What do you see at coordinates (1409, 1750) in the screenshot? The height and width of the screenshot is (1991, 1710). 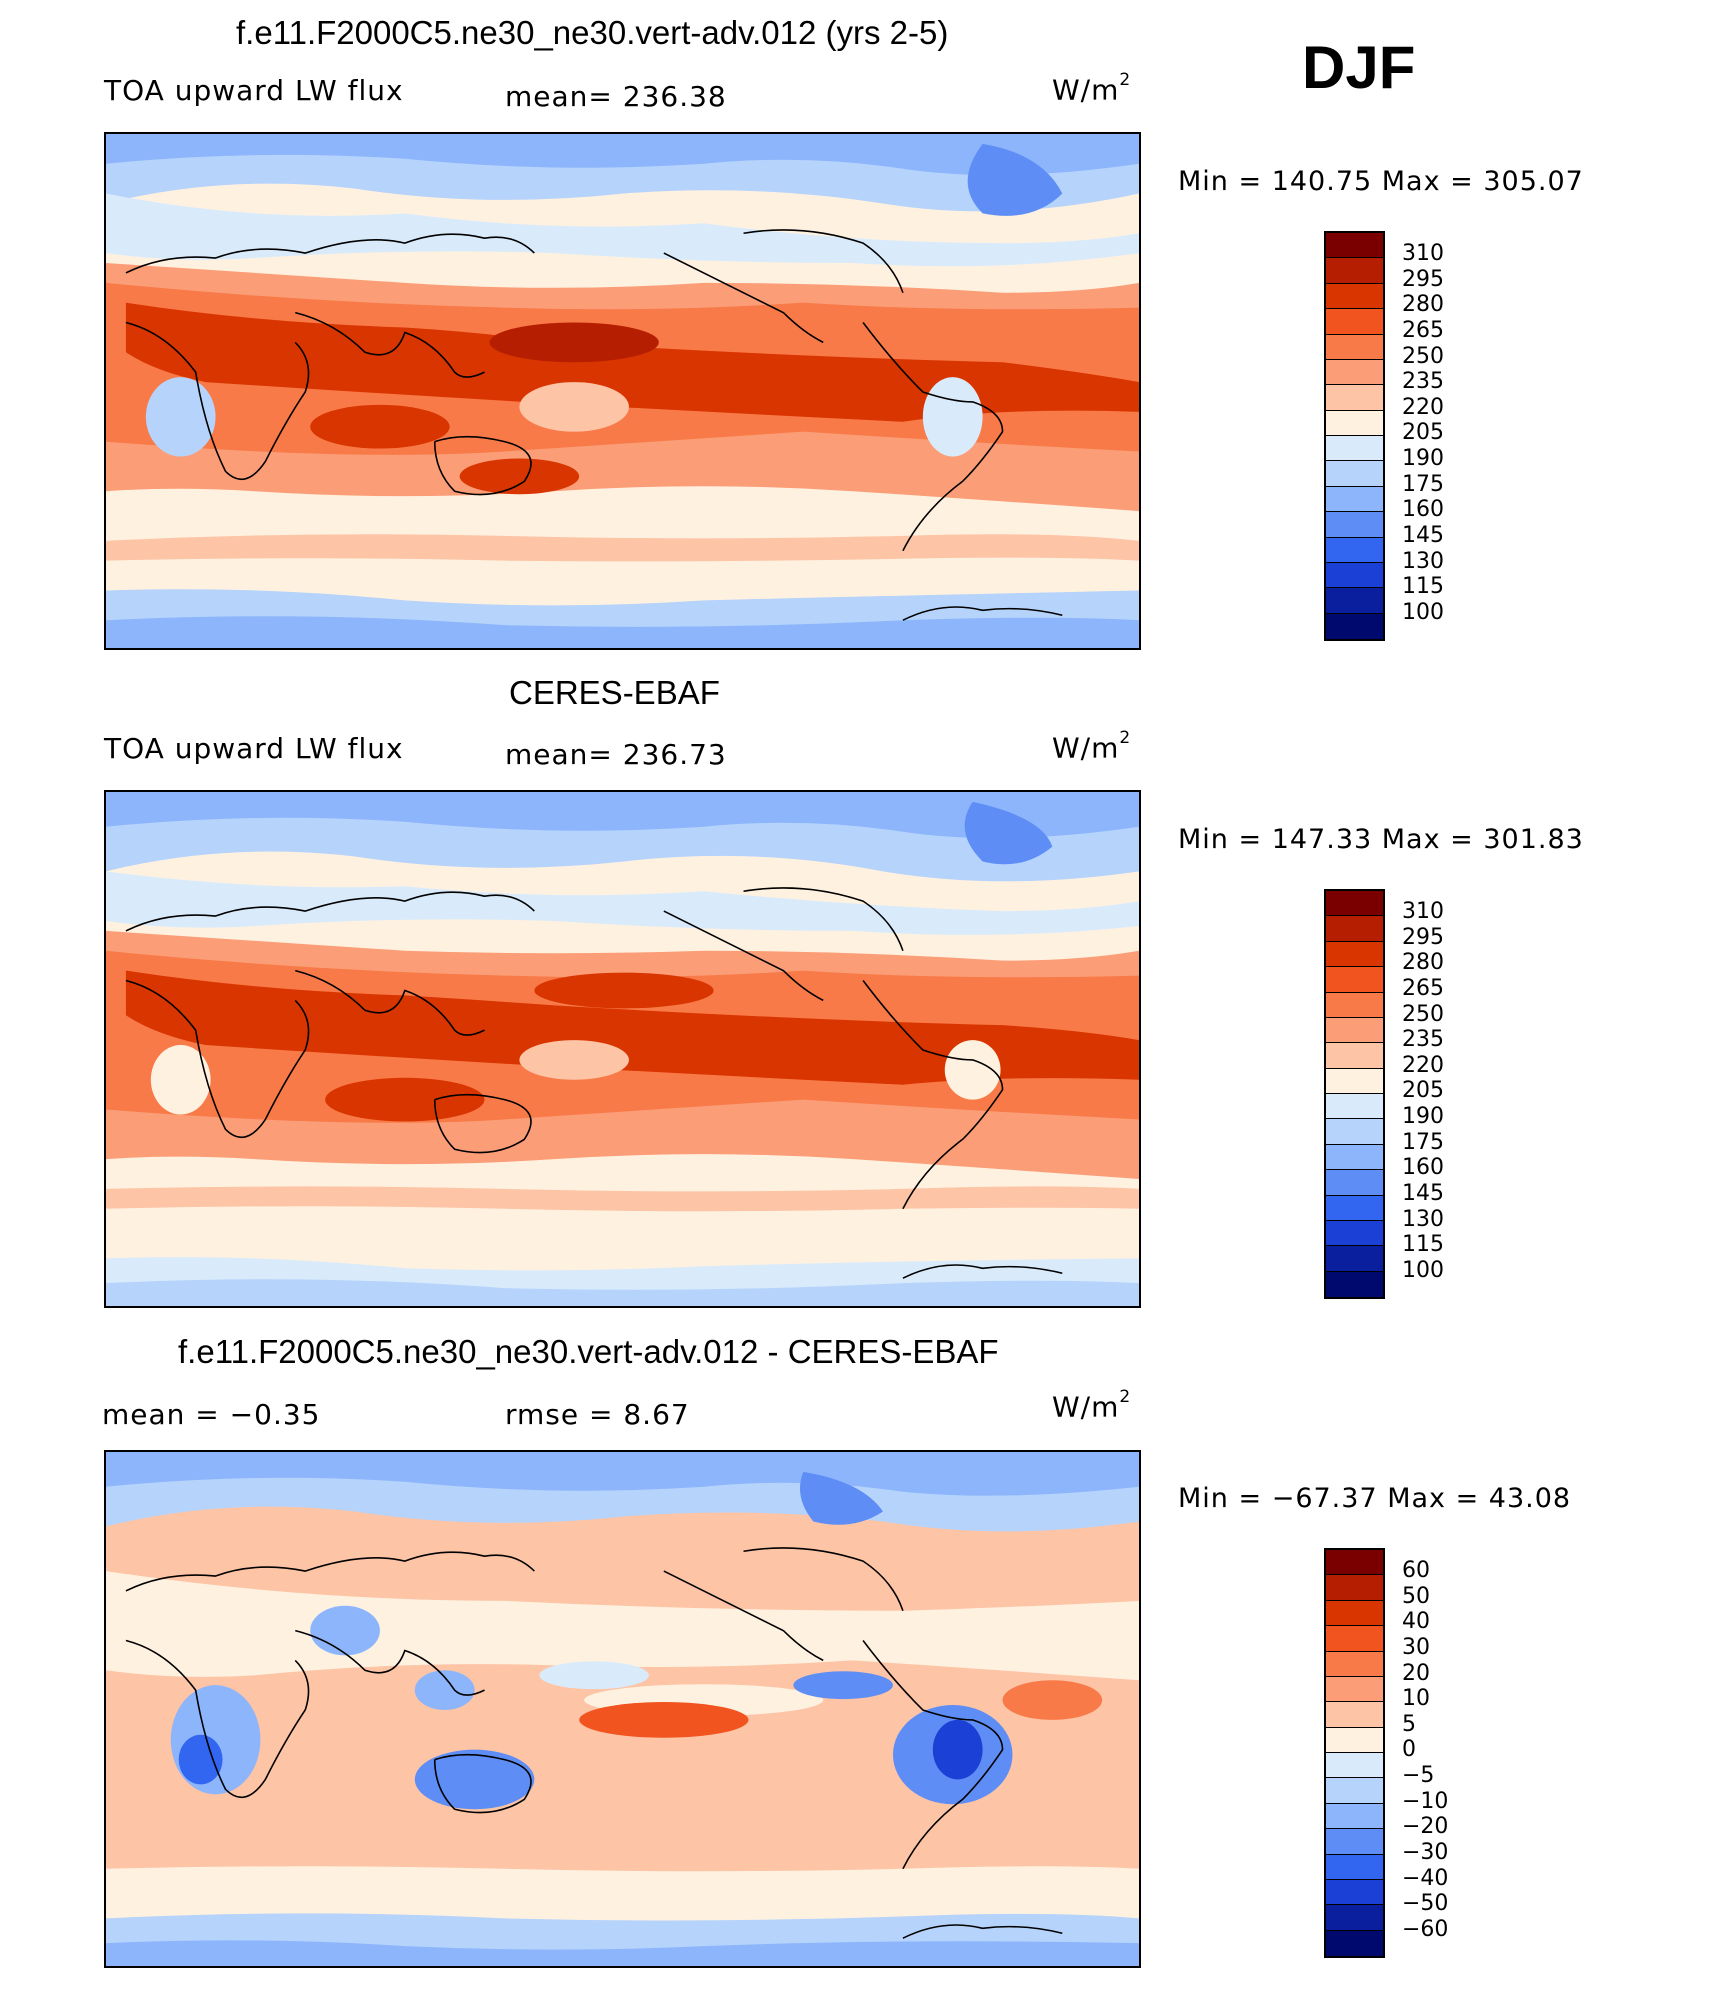 I see `colorbar-tick-label: 0` at bounding box center [1409, 1750].